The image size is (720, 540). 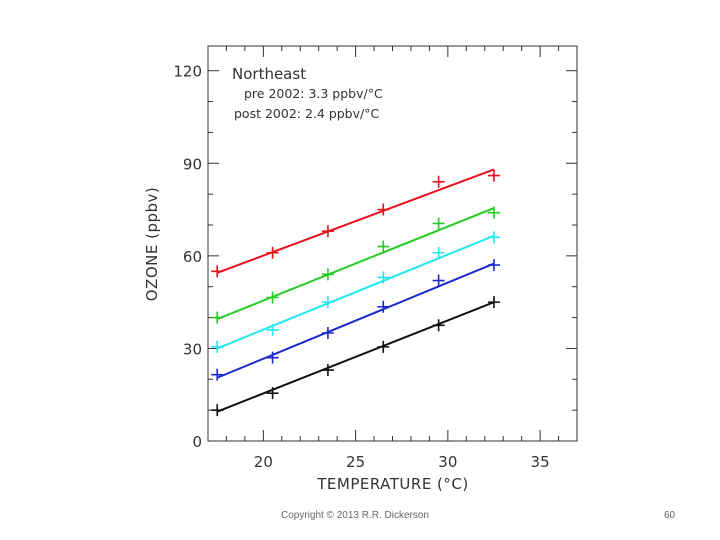 I want to click on x-tick-label: 30, so click(x=447, y=462).